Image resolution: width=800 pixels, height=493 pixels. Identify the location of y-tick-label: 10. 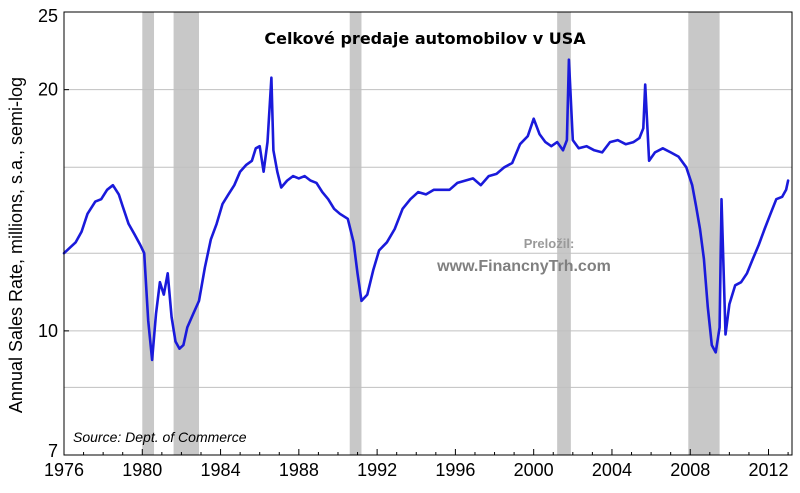
(48, 331).